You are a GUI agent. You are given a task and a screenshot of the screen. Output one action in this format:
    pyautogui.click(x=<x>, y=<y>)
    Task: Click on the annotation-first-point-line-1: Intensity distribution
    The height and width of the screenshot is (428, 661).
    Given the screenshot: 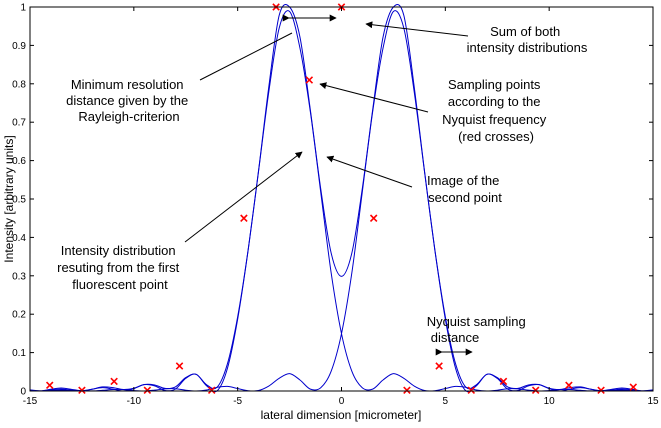 What is the action you would take?
    pyautogui.click(x=118, y=250)
    